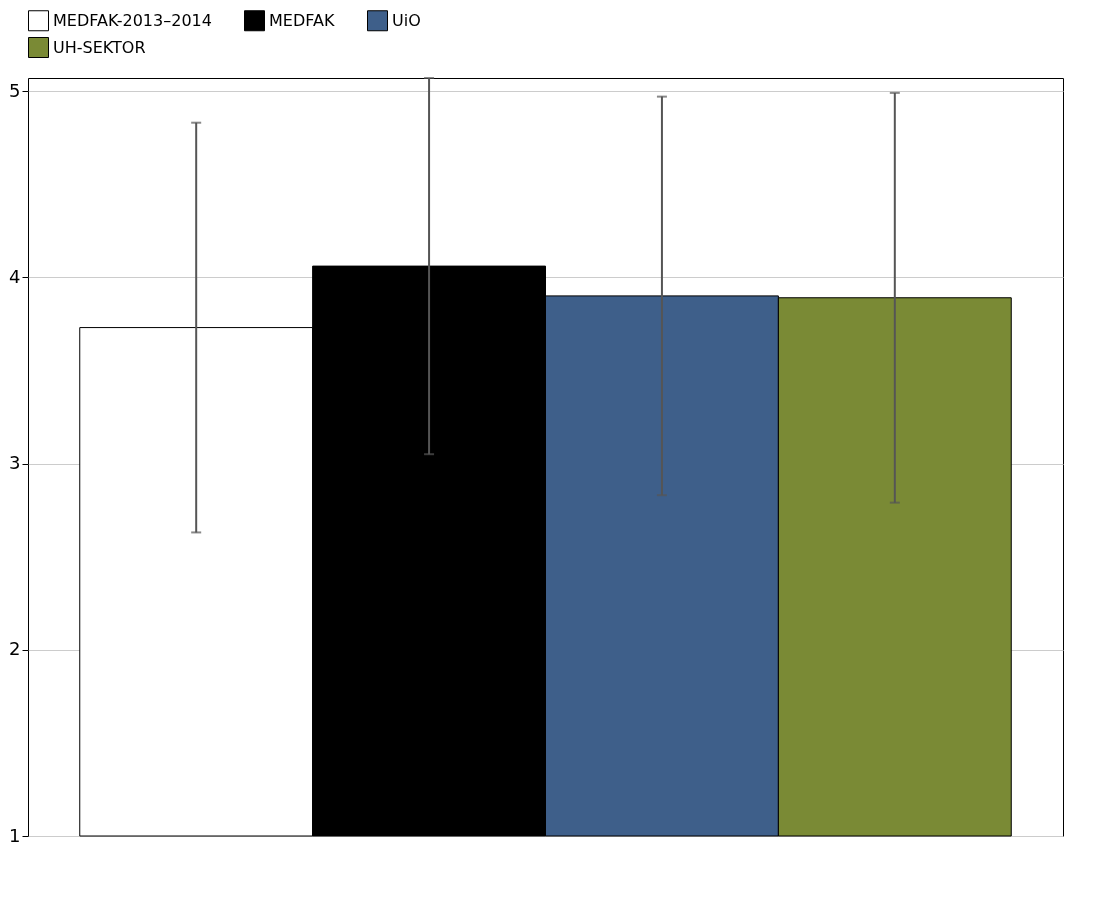  Describe the element at coordinates (406, 20) in the screenshot. I see `legend-label: UiO` at that location.